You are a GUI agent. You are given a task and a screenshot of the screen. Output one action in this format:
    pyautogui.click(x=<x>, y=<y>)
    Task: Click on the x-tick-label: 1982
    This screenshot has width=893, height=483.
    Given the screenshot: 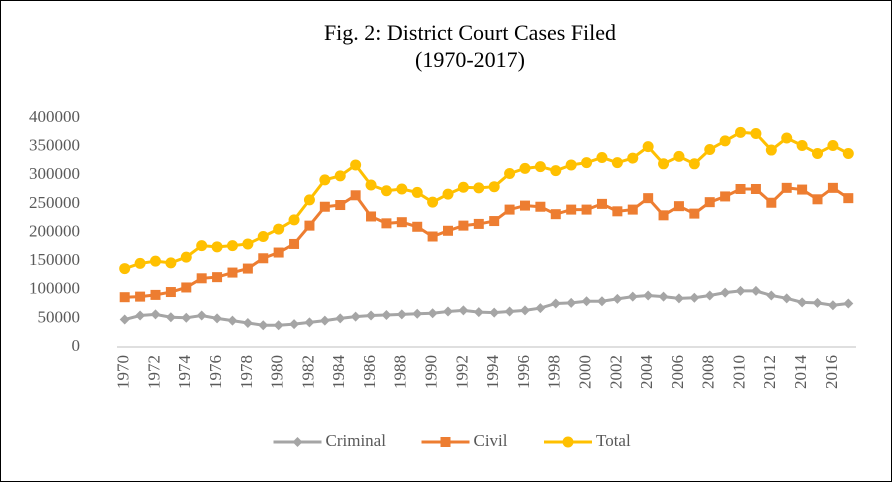 What is the action you would take?
    pyautogui.click(x=307, y=372)
    